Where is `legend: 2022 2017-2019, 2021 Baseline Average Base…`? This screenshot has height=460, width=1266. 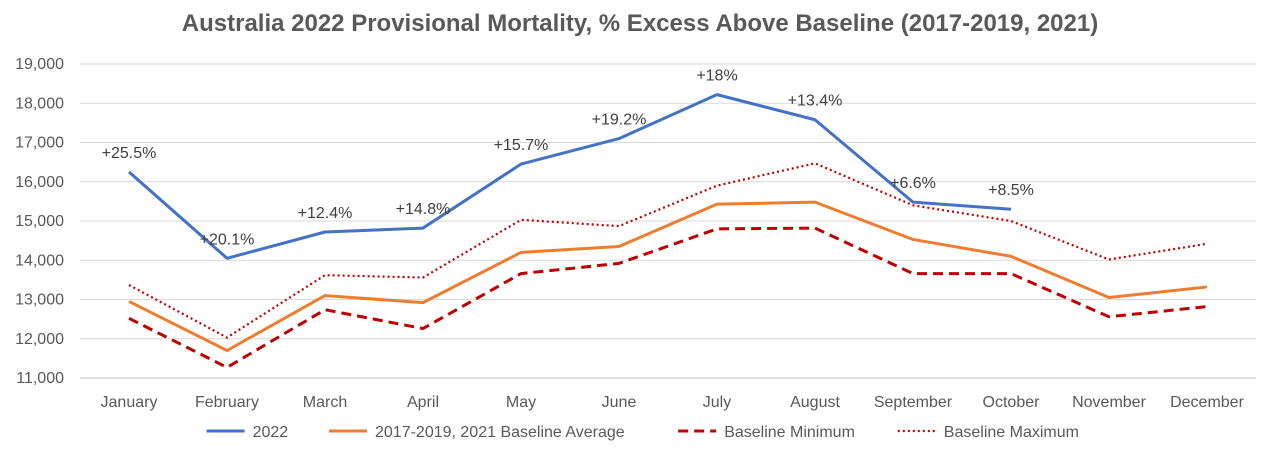 legend: 2022 2017-2019, 2021 Baseline Average Base… is located at coordinates (642, 432).